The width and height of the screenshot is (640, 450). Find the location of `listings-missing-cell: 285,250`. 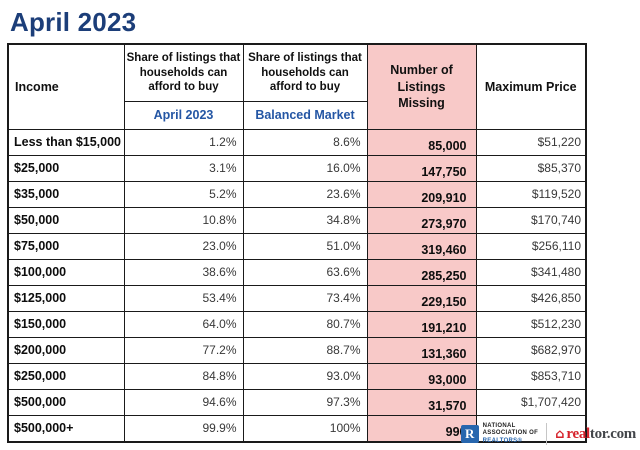

listings-missing-cell: 285,250 is located at coordinates (421, 272).